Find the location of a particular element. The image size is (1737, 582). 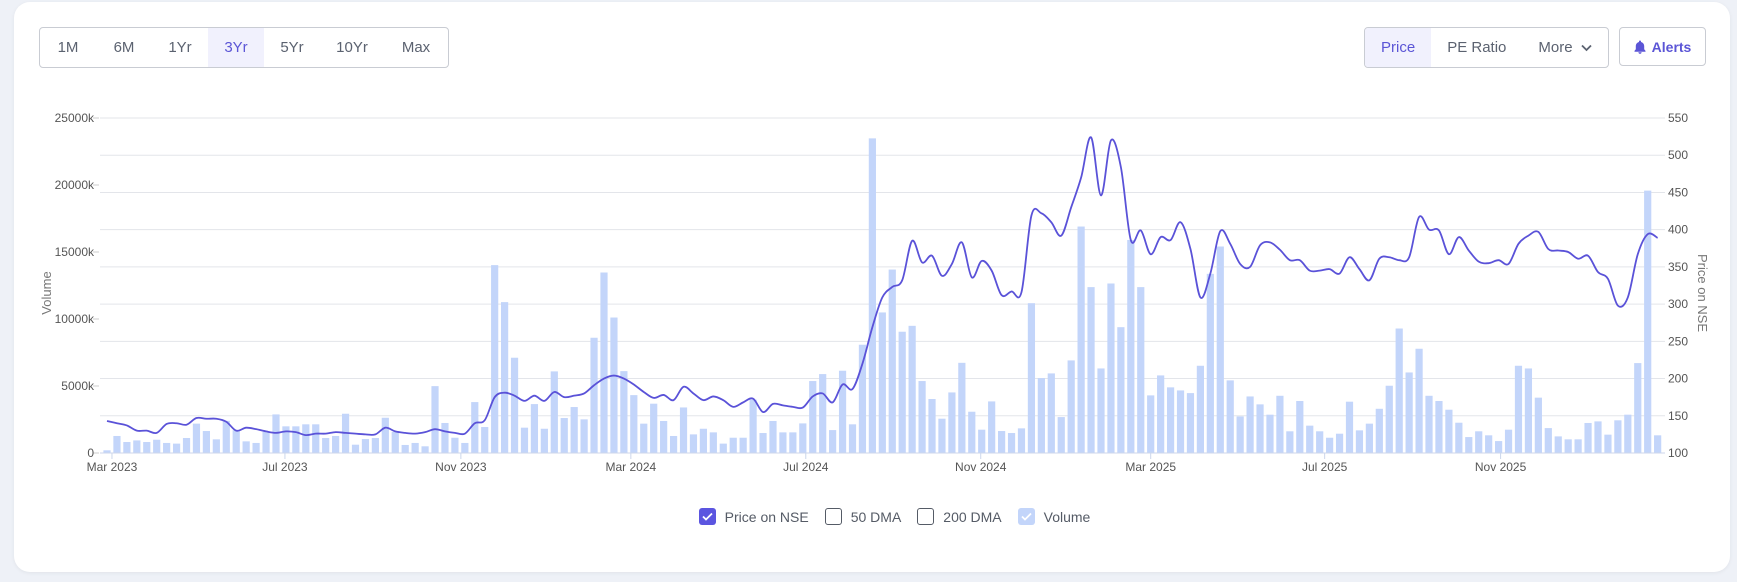

legend-200dma-toggle: 200 DMA is located at coordinates (959, 516).